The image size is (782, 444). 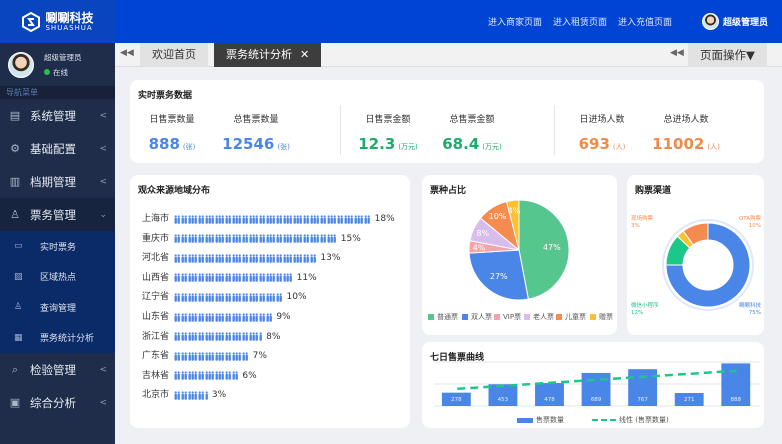 What do you see at coordinates (259, 54) in the screenshot?
I see `tab-label: 票务统计分析` at bounding box center [259, 54].